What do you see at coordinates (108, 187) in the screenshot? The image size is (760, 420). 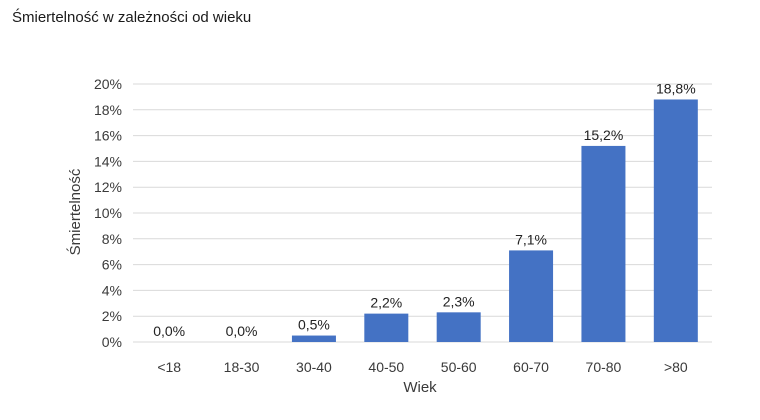 I see `y-tick-label: 12%` at bounding box center [108, 187].